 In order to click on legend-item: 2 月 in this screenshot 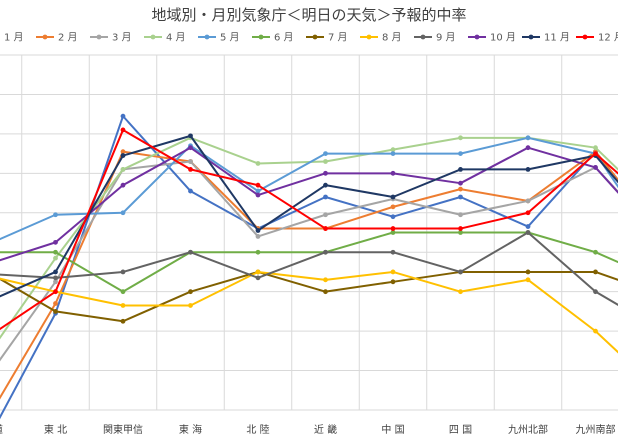, I will do `click(57, 38)`.